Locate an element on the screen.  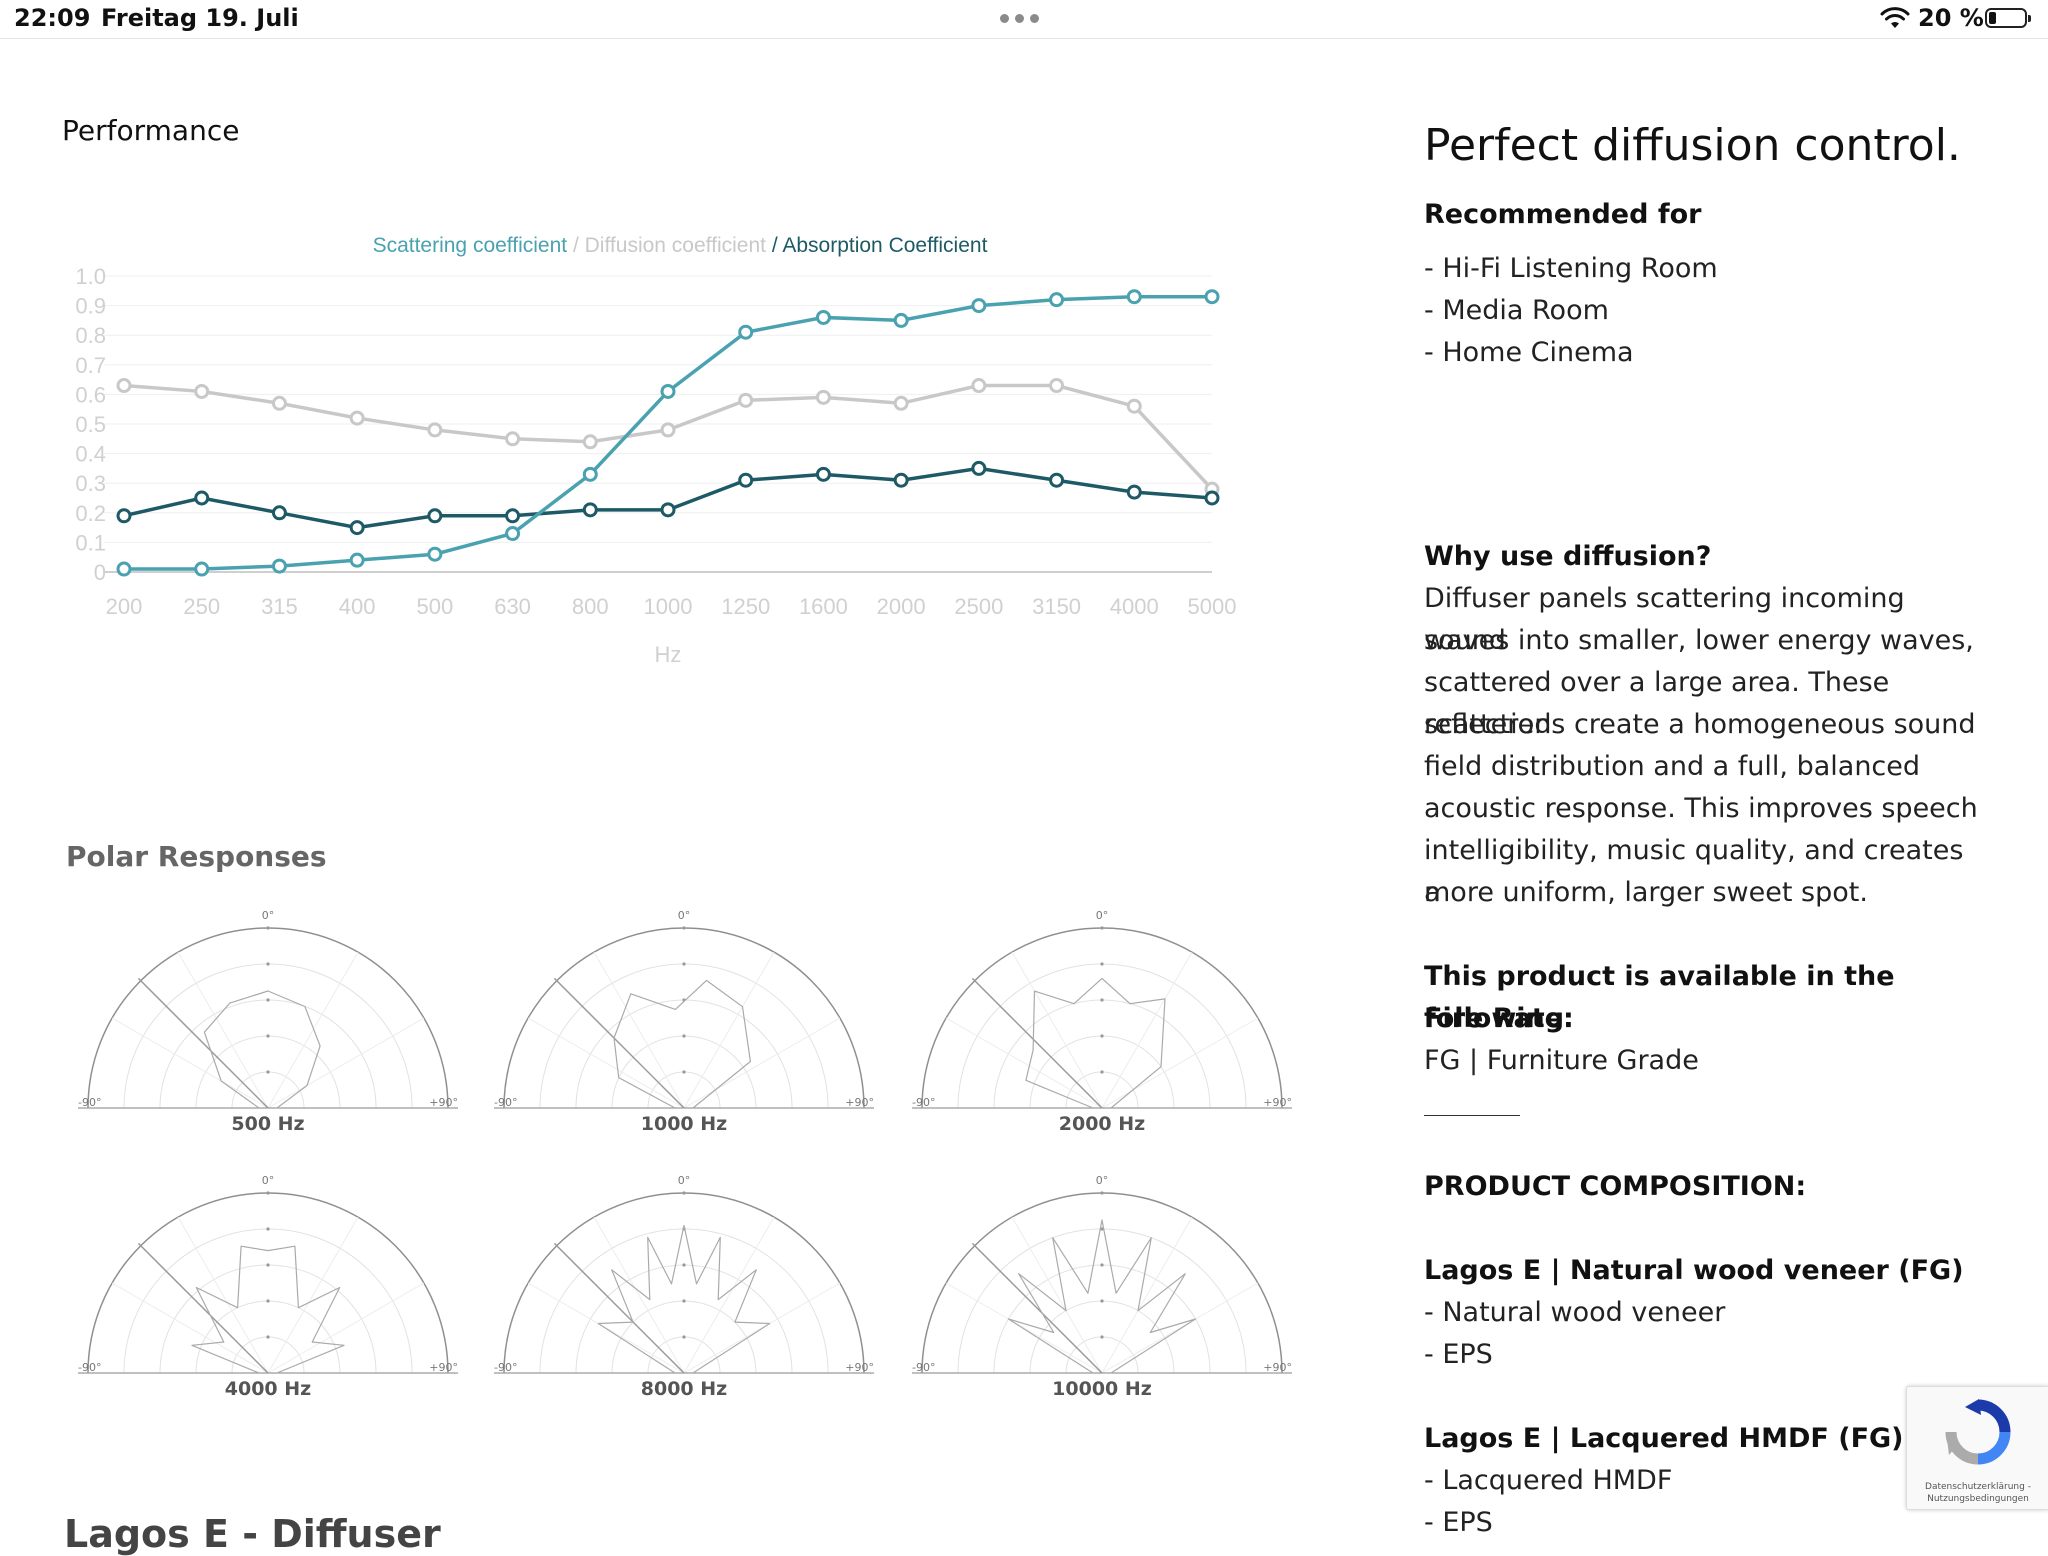
polar-chart: 0° -90° +90° is located at coordinates (268, 1009).